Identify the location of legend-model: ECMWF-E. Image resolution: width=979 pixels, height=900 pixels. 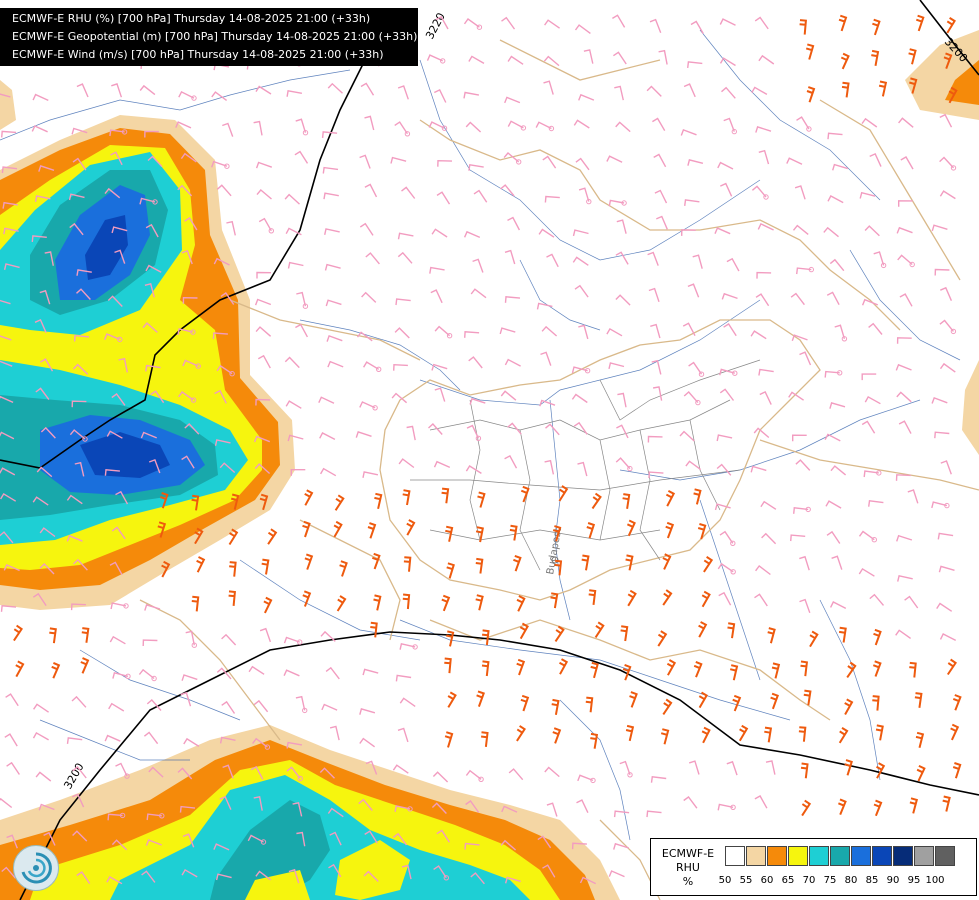
(688, 853).